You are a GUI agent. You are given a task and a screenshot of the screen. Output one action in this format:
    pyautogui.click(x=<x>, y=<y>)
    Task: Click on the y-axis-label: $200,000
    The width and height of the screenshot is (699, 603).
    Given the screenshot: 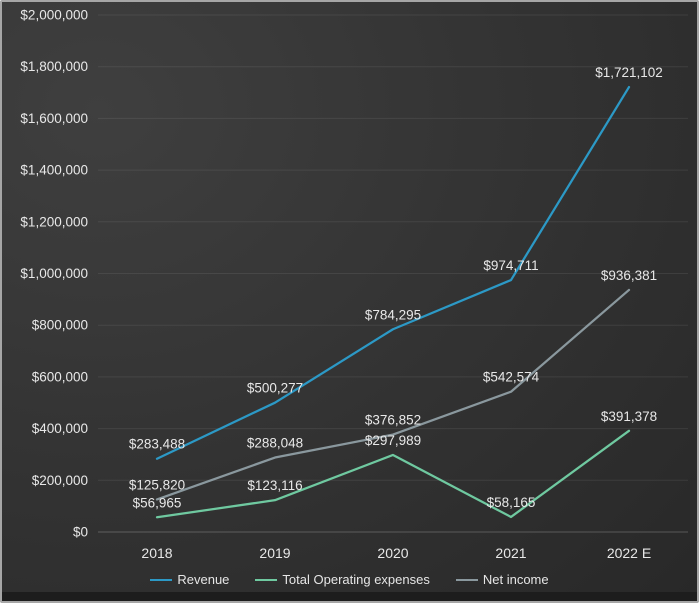 What is the action you would take?
    pyautogui.click(x=60, y=480)
    